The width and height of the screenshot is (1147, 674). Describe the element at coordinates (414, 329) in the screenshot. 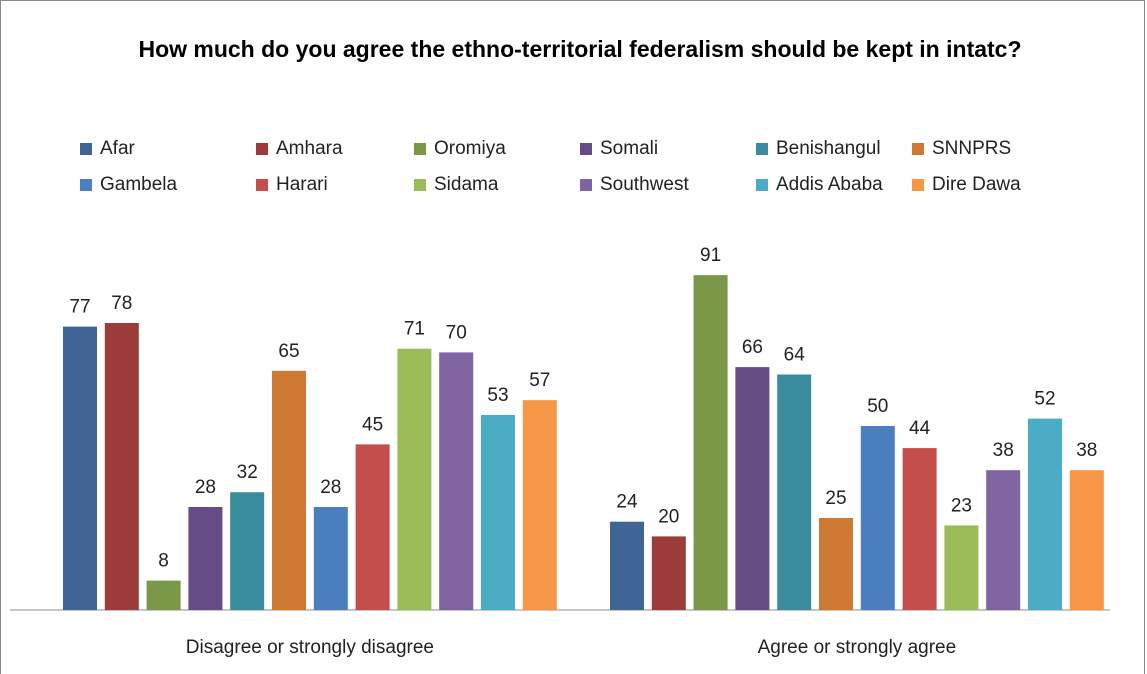

I see `data-label: 71` at that location.